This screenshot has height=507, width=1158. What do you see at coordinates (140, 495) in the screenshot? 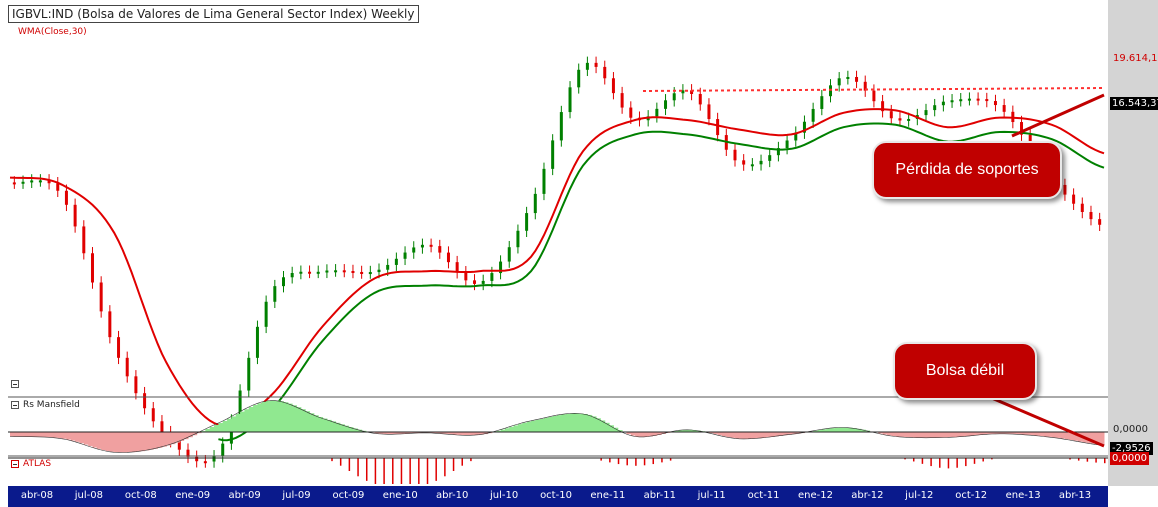
I see `x-axis-label: oct-08` at bounding box center [140, 495].